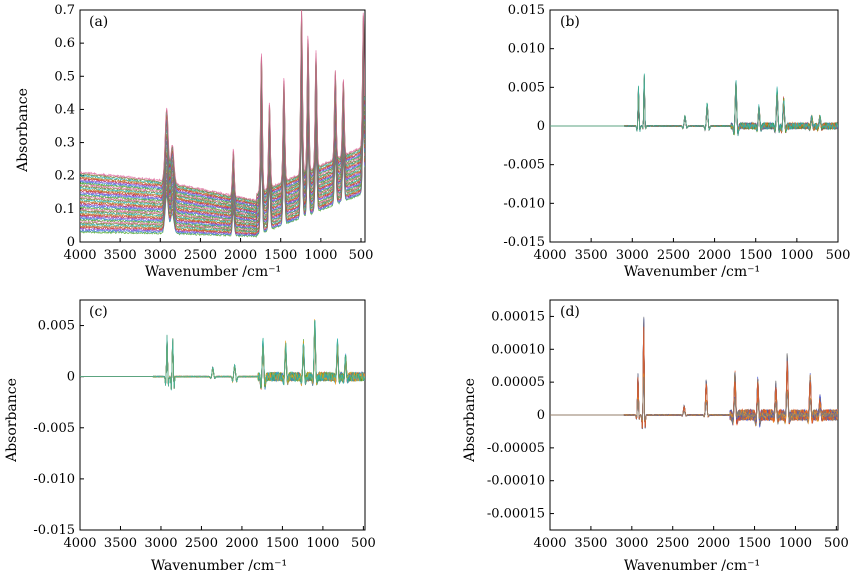 This screenshot has width=856, height=576. I want to click on y-tick-label: 0.00005, so click(518, 382).